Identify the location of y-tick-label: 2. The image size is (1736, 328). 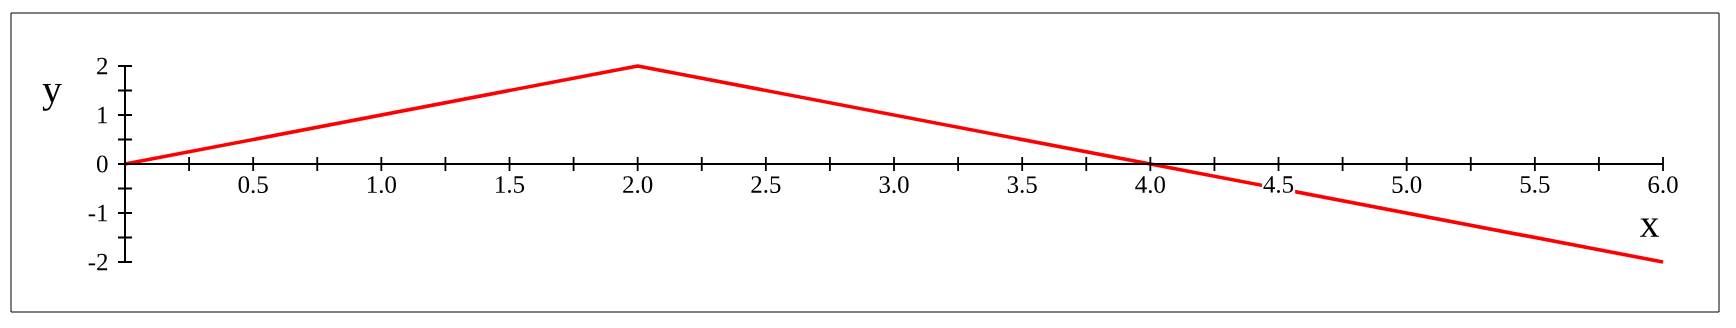
(102, 66).